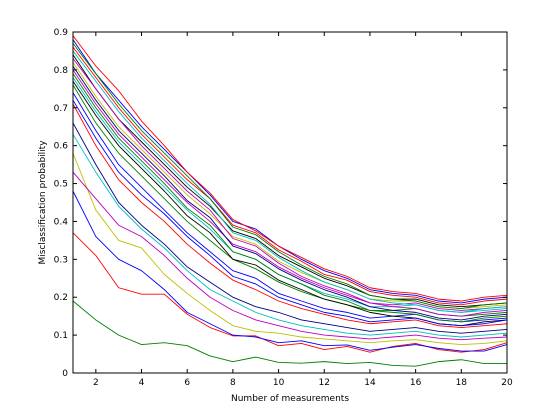 This screenshot has width=560, height=420. What do you see at coordinates (187, 383) in the screenshot?
I see `x-tick-label-6: 6` at bounding box center [187, 383].